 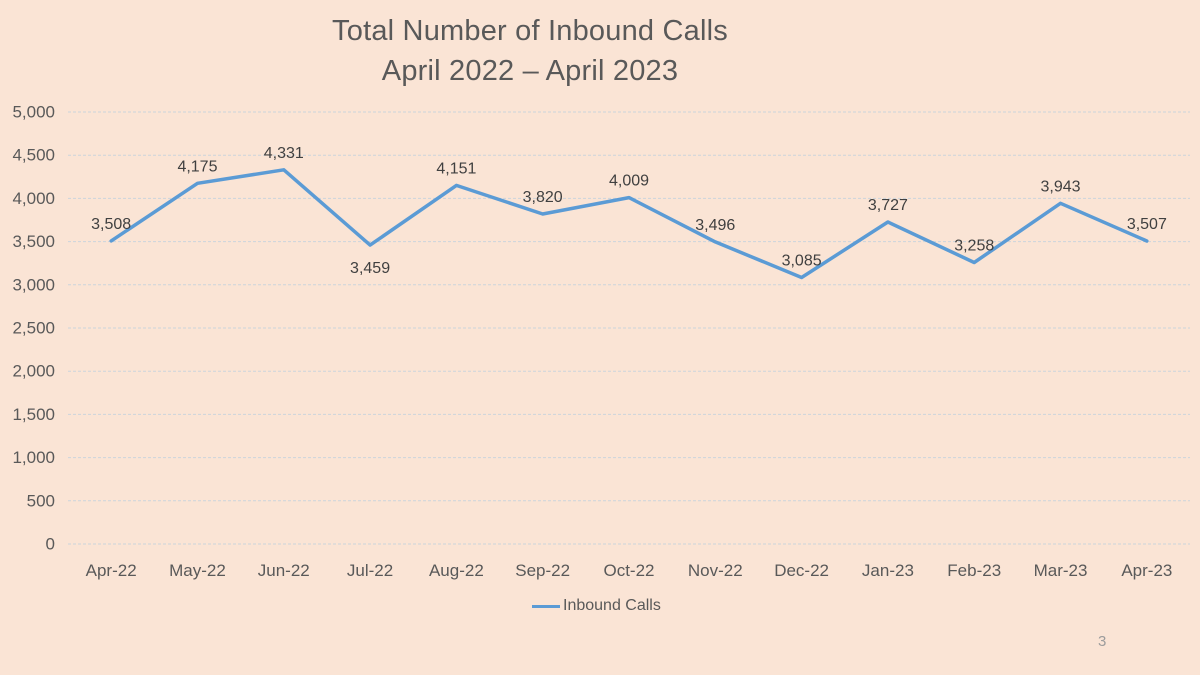 What do you see at coordinates (530, 31) in the screenshot?
I see `chart-title-line1: Total Number of Inbound Calls` at bounding box center [530, 31].